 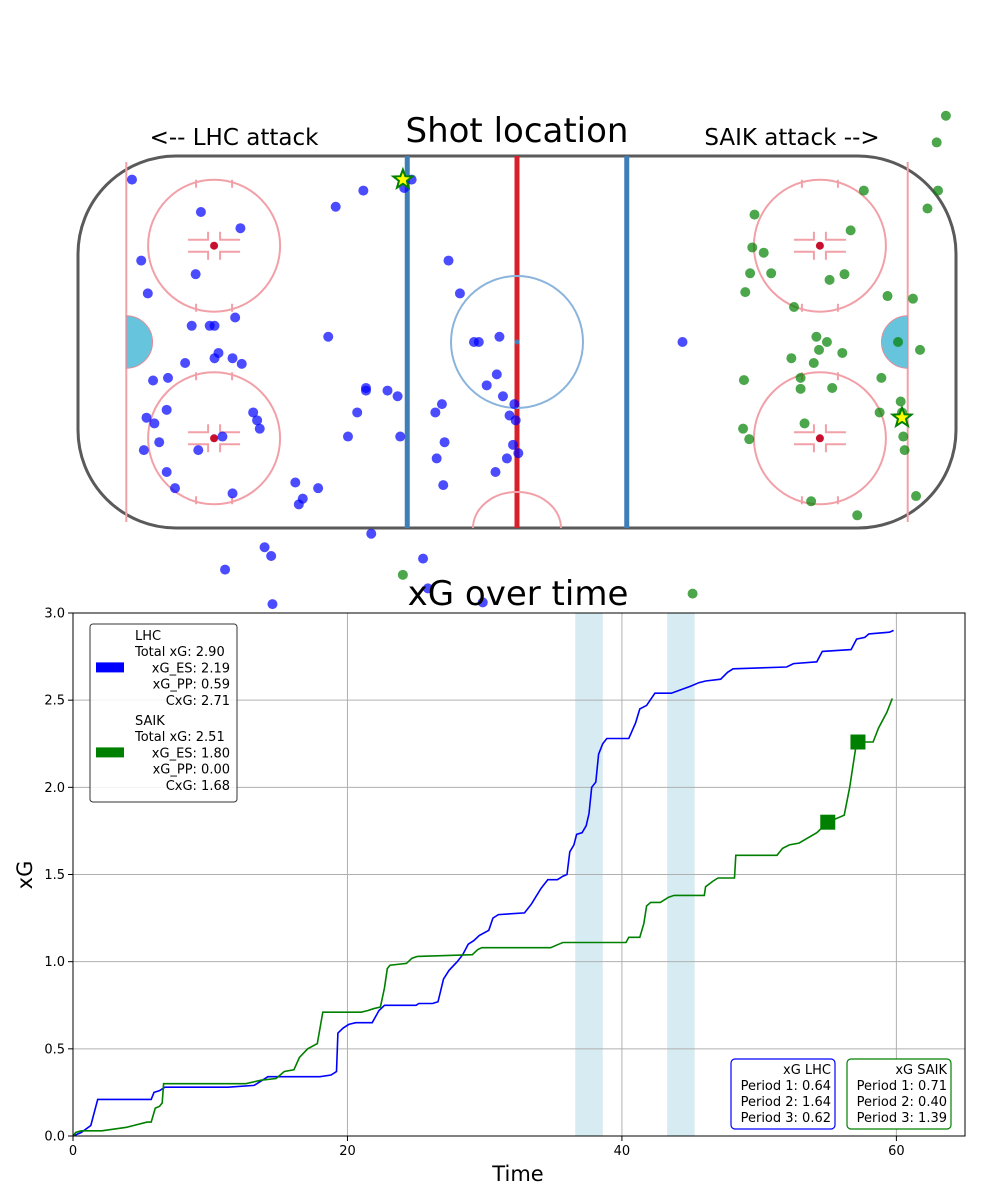 I want to click on y-tick-label: 3.0, so click(x=54, y=614).